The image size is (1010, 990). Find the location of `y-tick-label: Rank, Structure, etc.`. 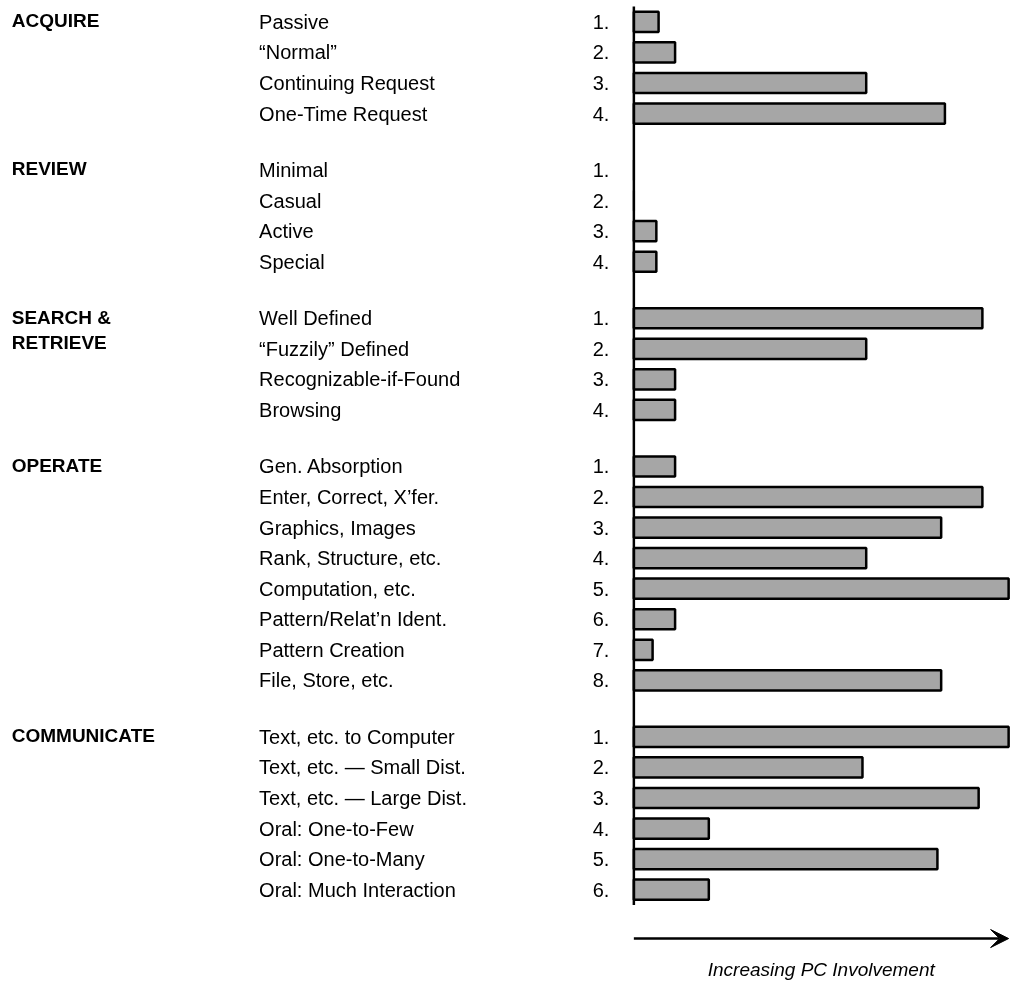

y-tick-label: Rank, Structure, etc. is located at coordinates (350, 558).